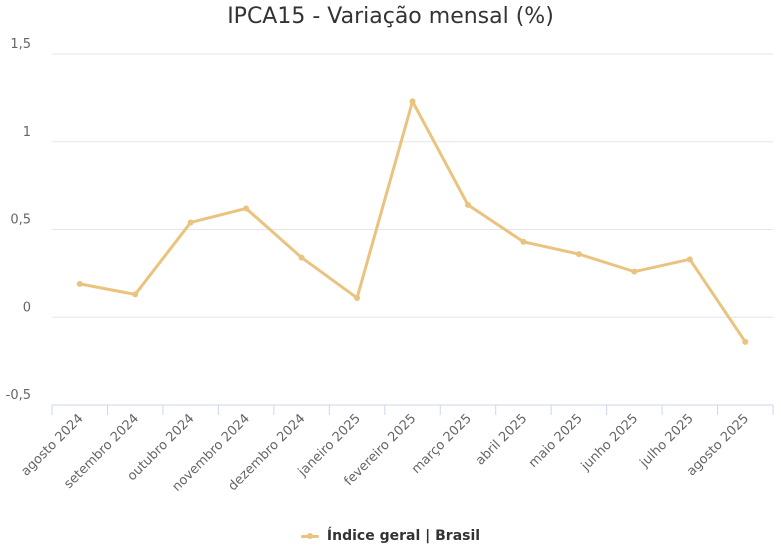  I want to click on legend-item-series: Índice geral | Brasil, so click(390, 536).